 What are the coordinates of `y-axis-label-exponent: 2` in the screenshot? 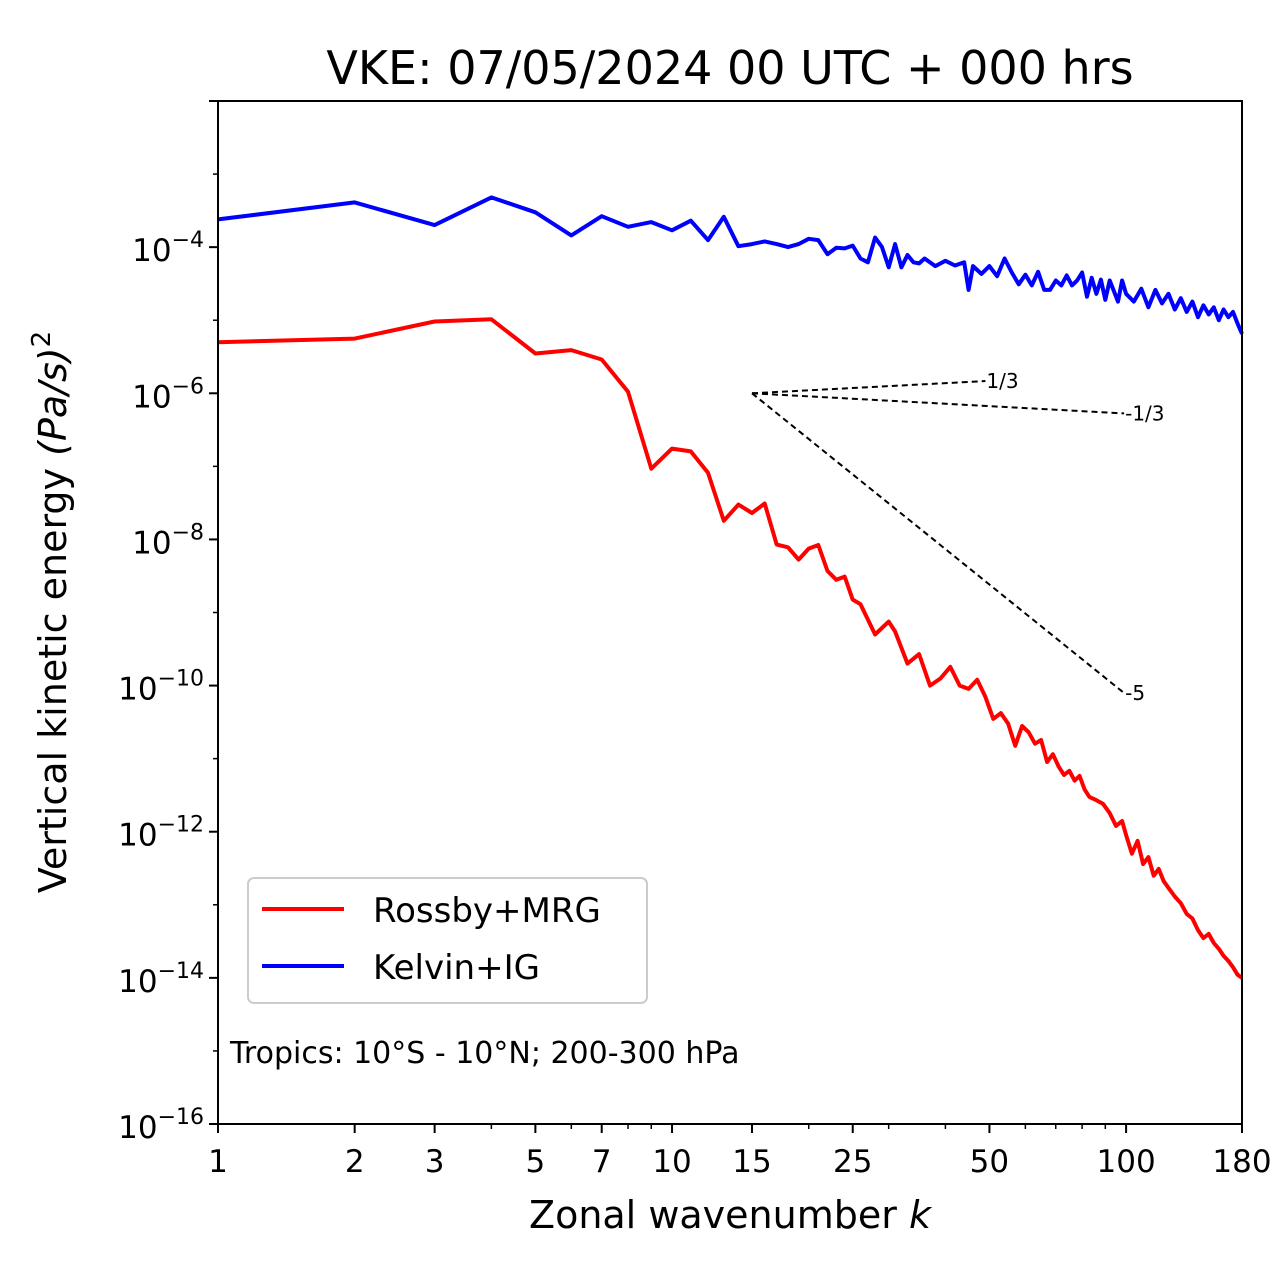 It's located at (42, 339).